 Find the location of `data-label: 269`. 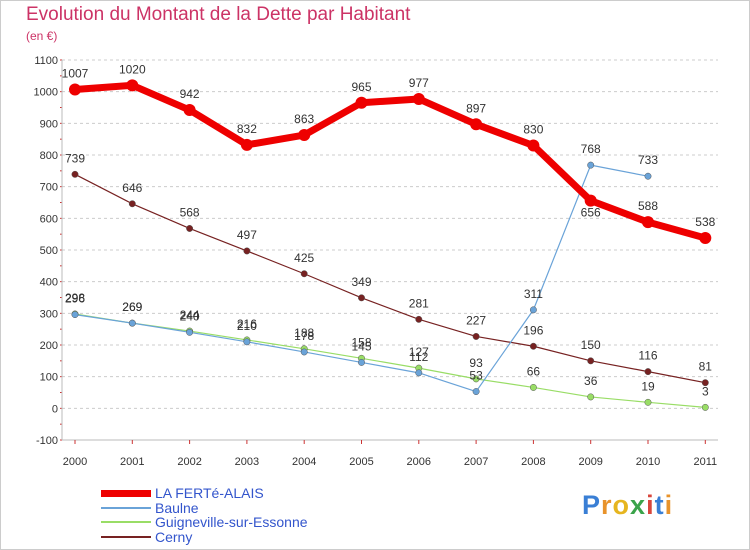

data-label: 269 is located at coordinates (132, 307).